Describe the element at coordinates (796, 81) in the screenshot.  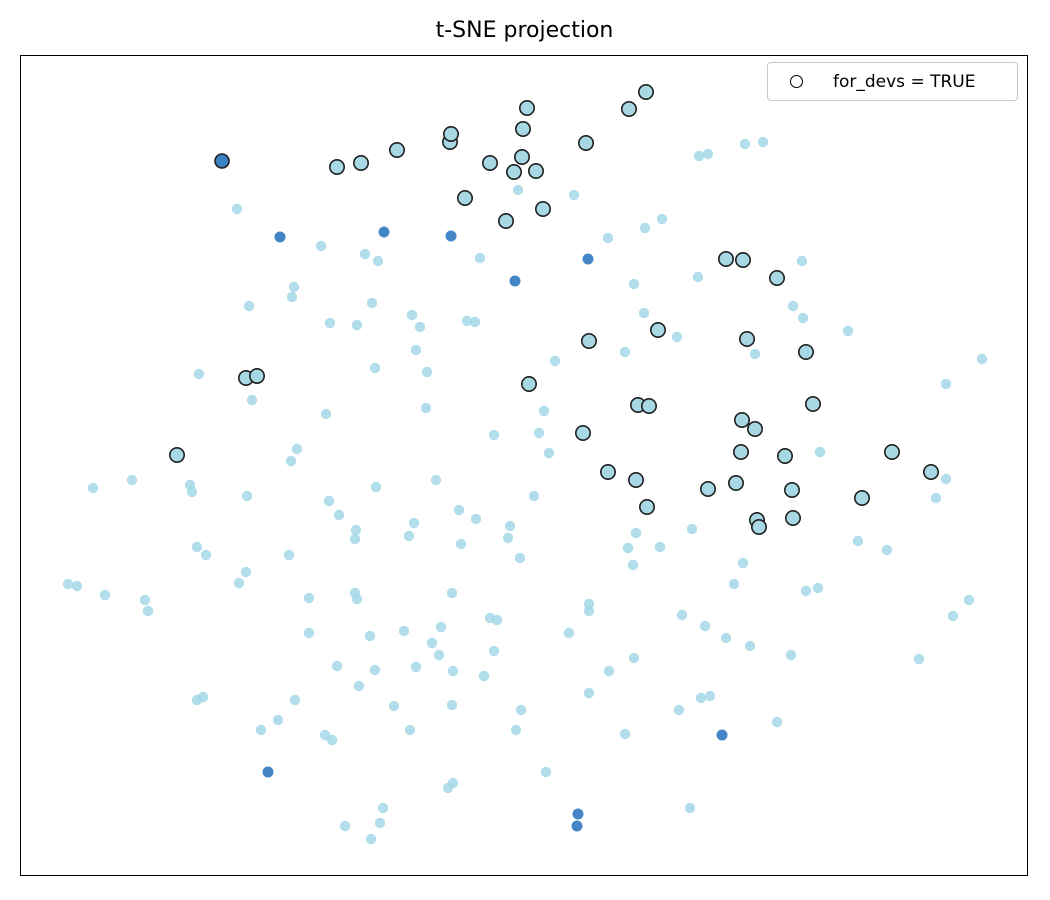
I see `open-circle-icon` at that location.